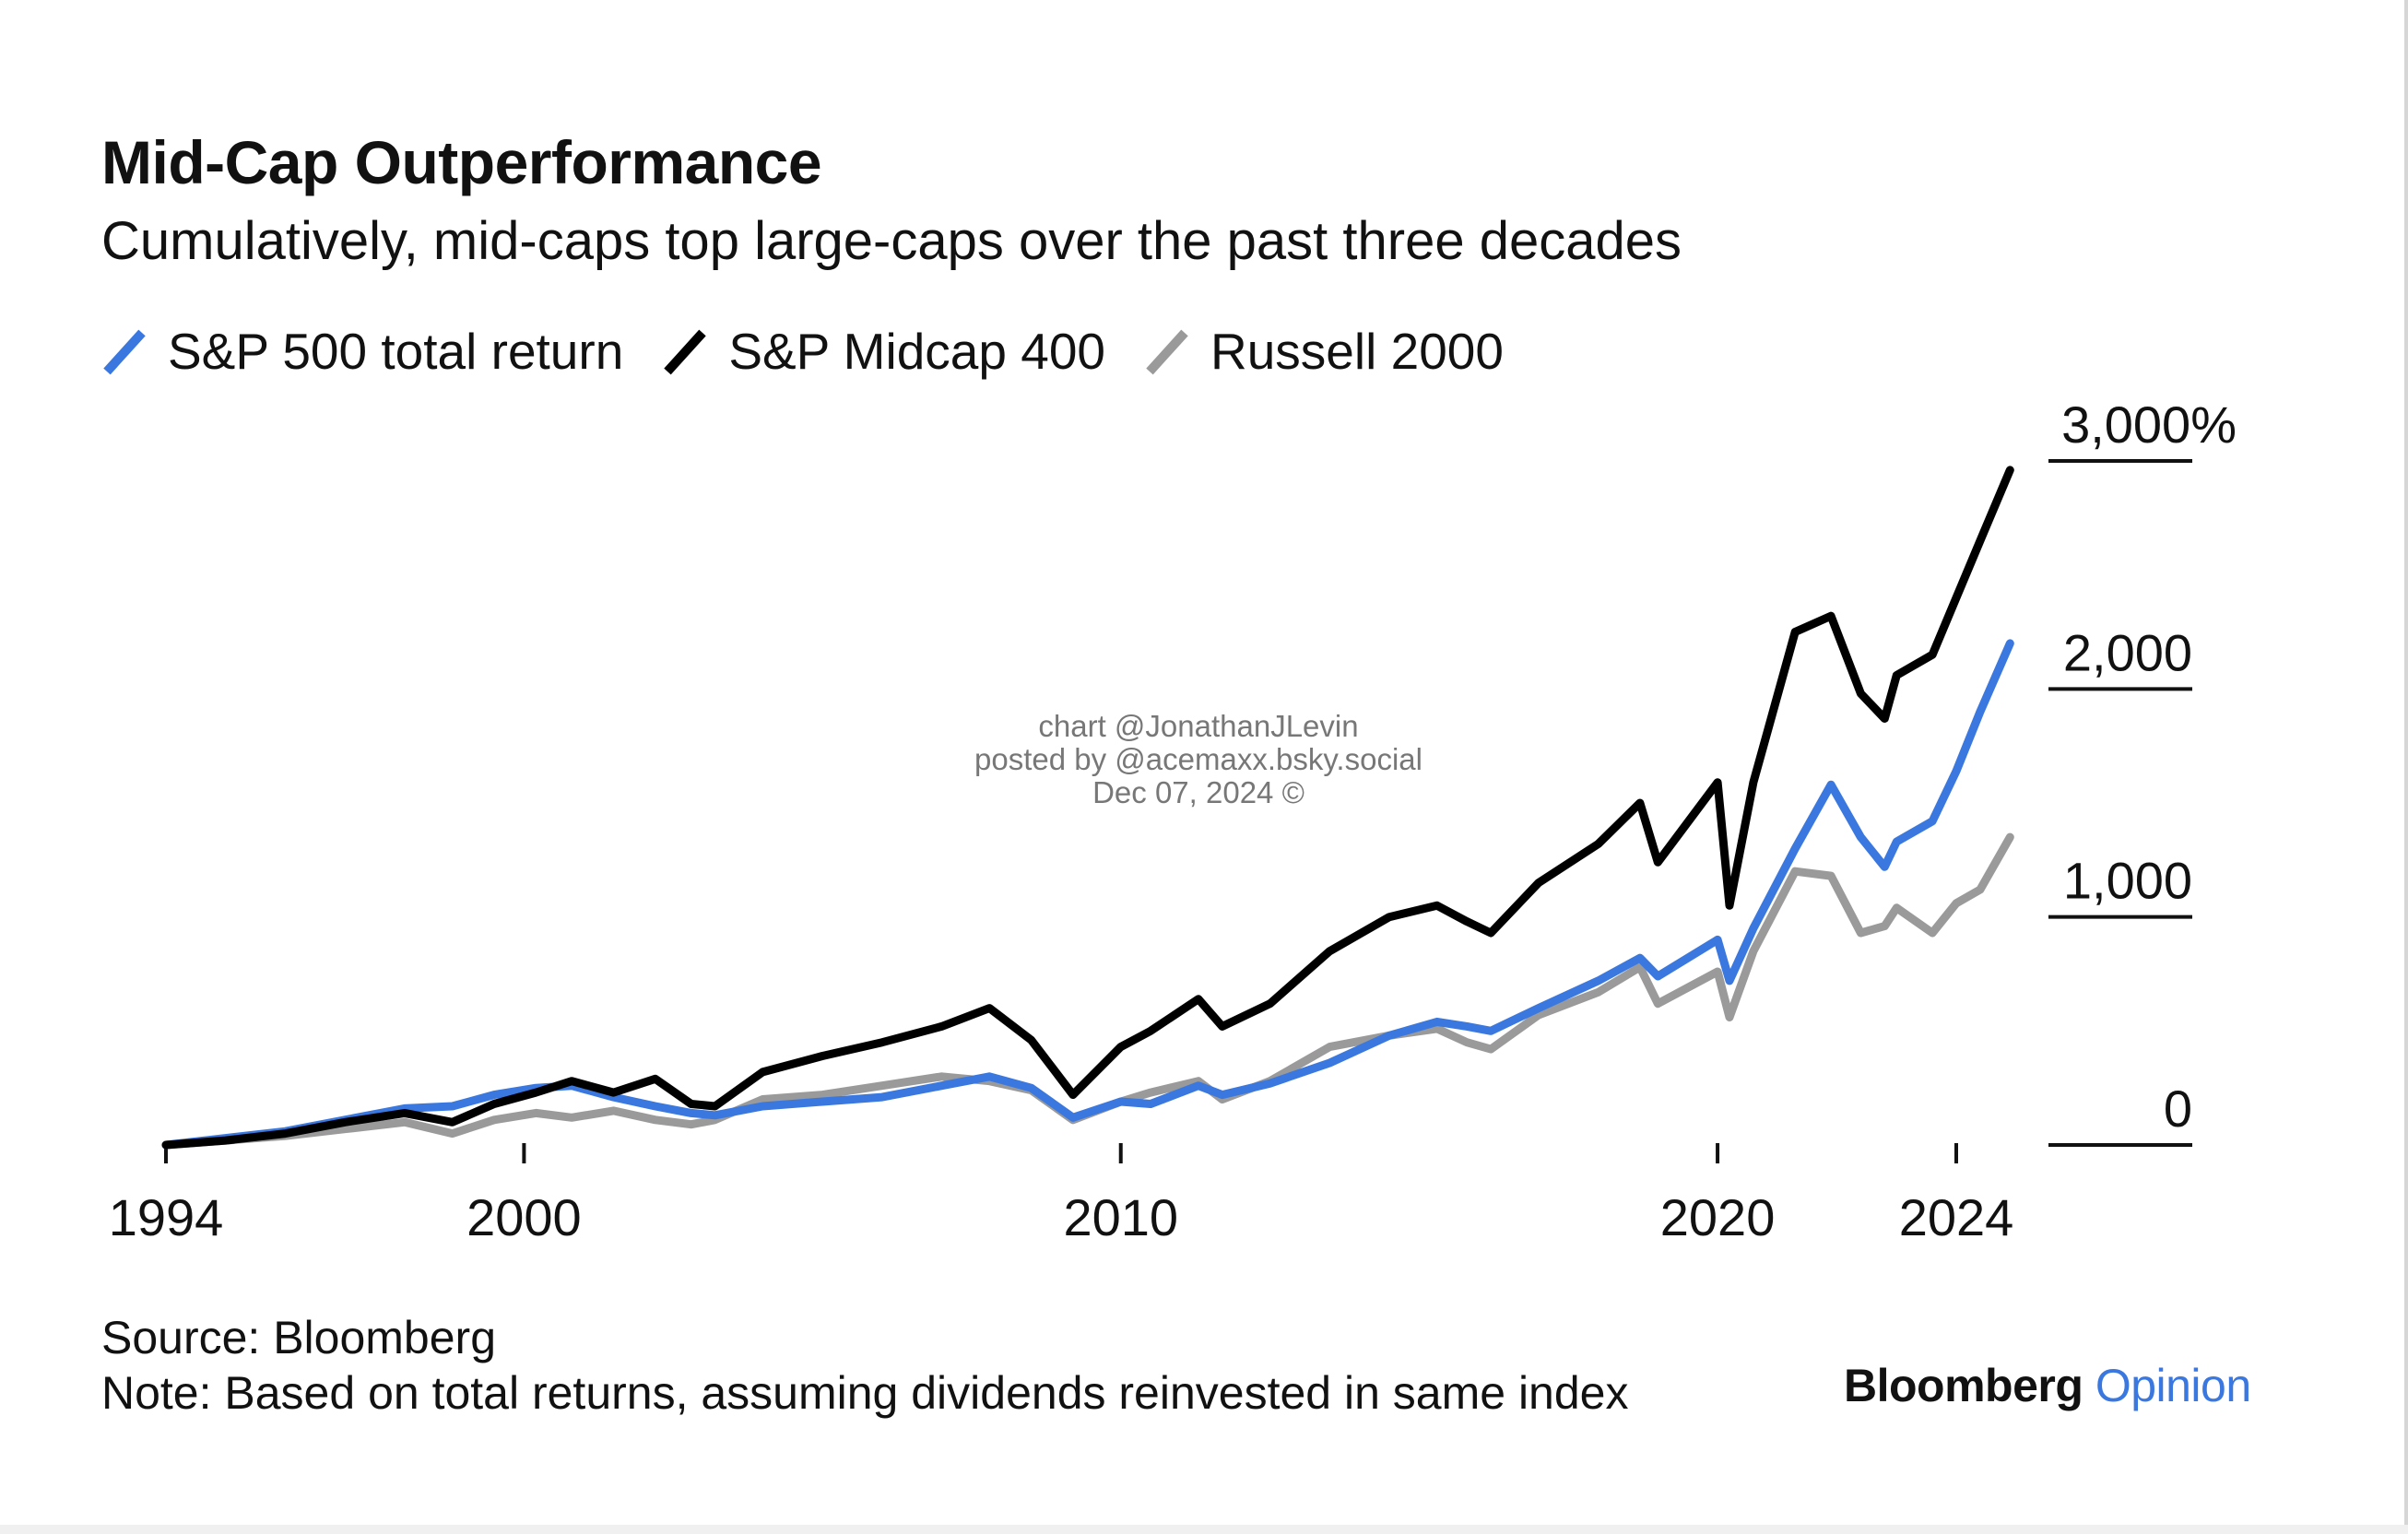 Image resolution: width=2408 pixels, height=1534 pixels. What do you see at coordinates (1357, 351) in the screenshot?
I see `legend-label-russell: Russell 2000` at bounding box center [1357, 351].